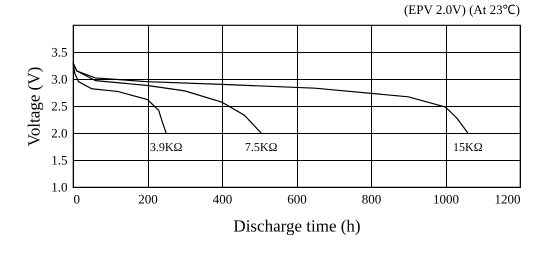  What do you see at coordinates (59, 79) in the screenshot?
I see `y-tick-label: 3.0` at bounding box center [59, 79].